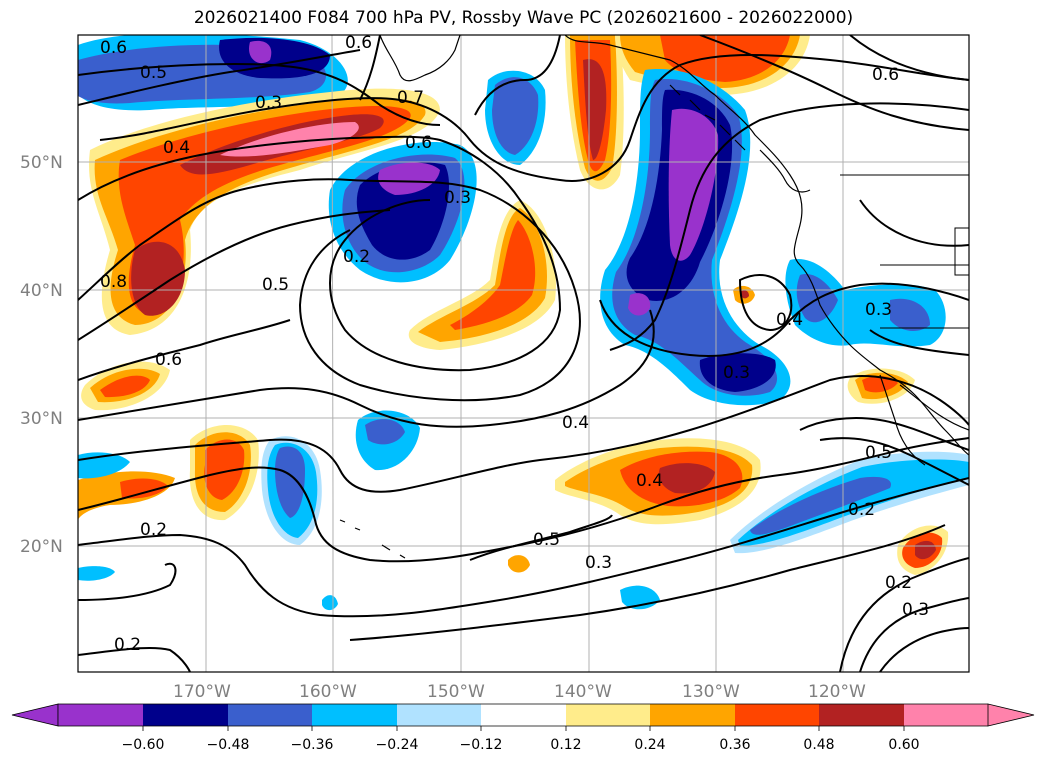 Image resolution: width=1047 pixels, height=765 pixels. I want to click on coastline-vancouver-island, so click(785, 171).